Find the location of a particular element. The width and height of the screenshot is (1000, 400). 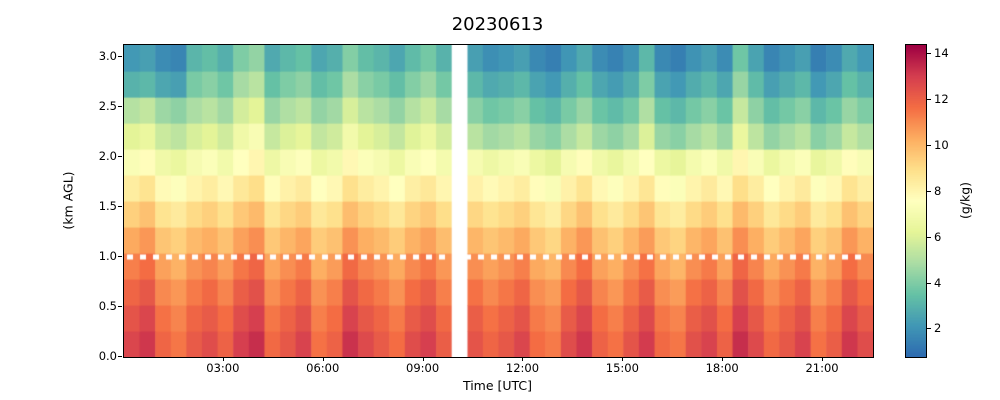

chart-title: 20230613 is located at coordinates (497, 24).